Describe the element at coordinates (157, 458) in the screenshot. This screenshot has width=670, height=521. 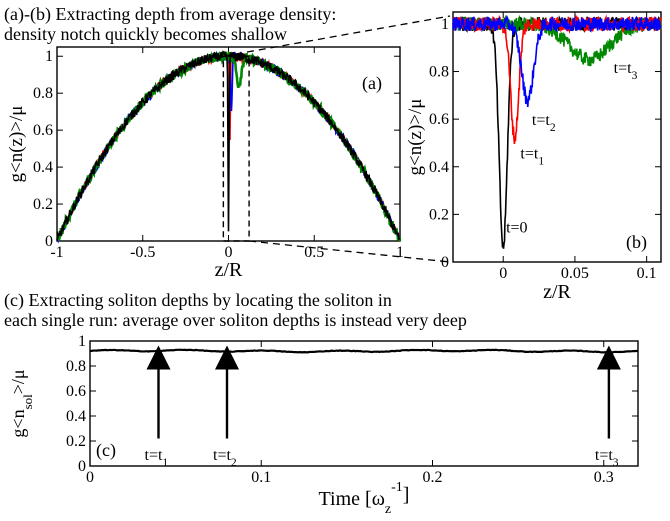
I see `arrow-label-0: t=t1` at that location.